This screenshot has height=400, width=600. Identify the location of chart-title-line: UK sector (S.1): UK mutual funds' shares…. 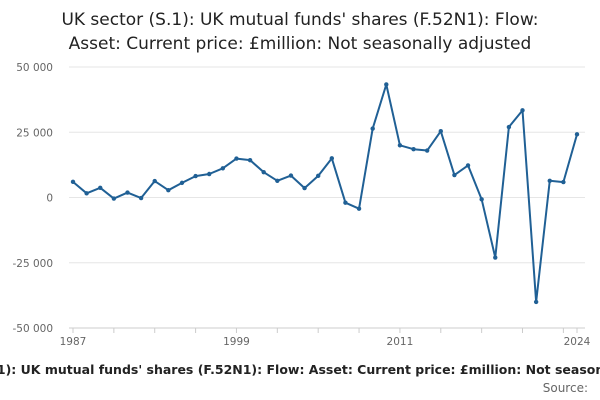
(299, 20).